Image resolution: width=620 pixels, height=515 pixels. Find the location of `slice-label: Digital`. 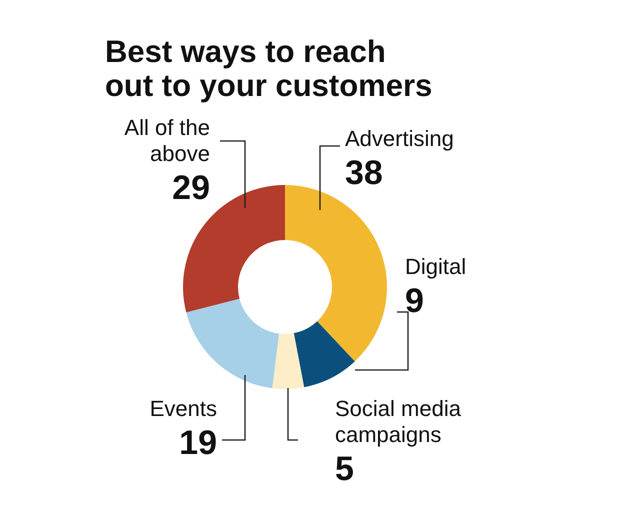

slice-label: Digital is located at coordinates (435, 266).